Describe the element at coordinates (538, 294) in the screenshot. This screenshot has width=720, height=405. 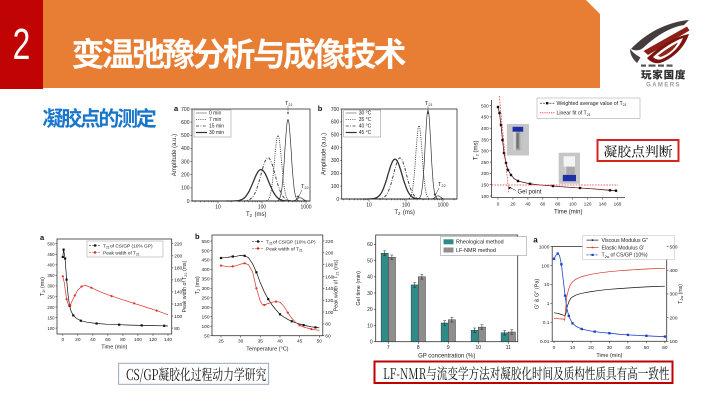
I see `svg-text: G' & G'' (Pa)` at that location.